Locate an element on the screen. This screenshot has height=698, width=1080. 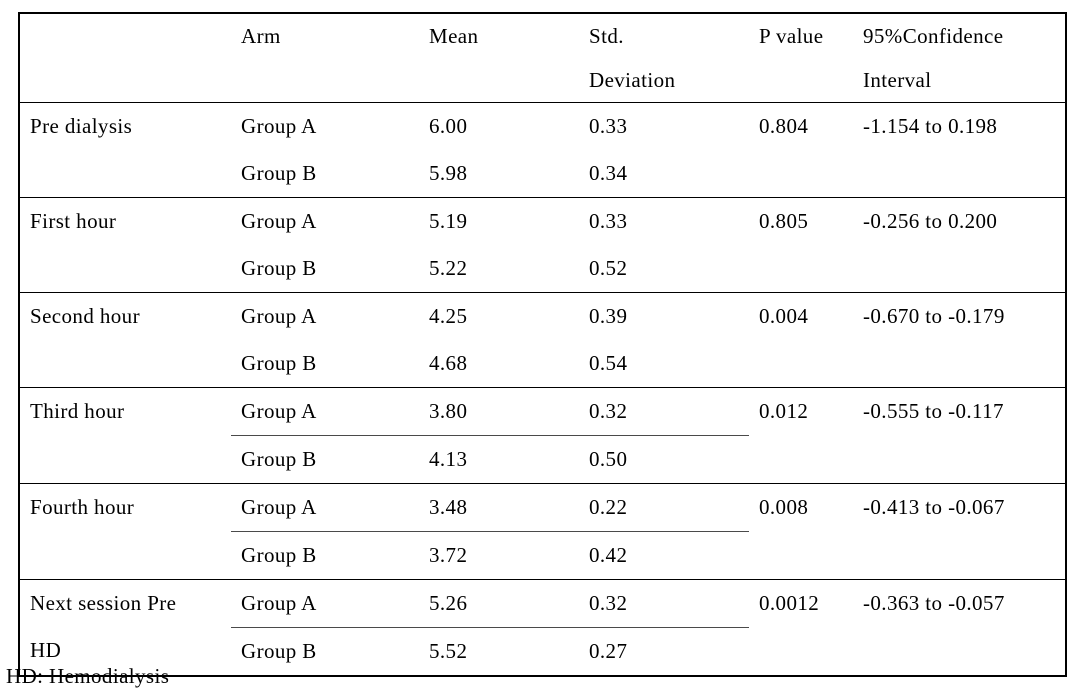
table-row: Group B 5.22 0.52 is located at coordinates (542, 269).